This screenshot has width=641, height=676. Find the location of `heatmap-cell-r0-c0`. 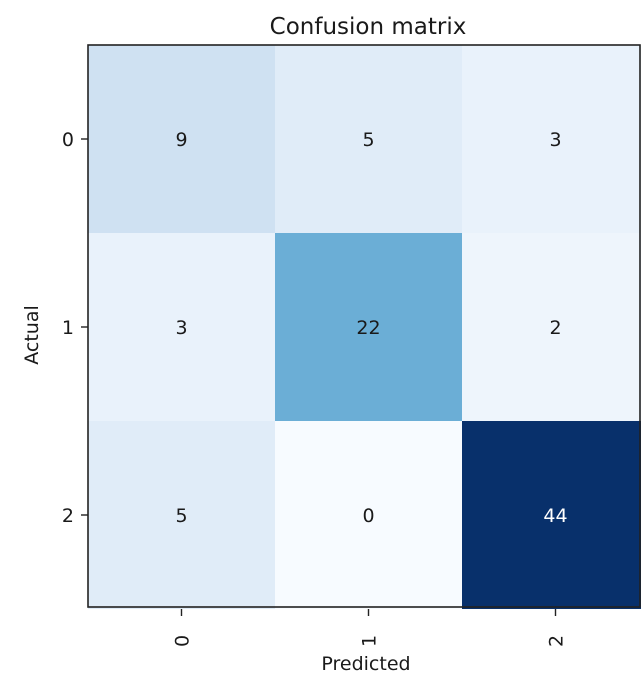

heatmap-cell-r0-c0 is located at coordinates (181, 139).